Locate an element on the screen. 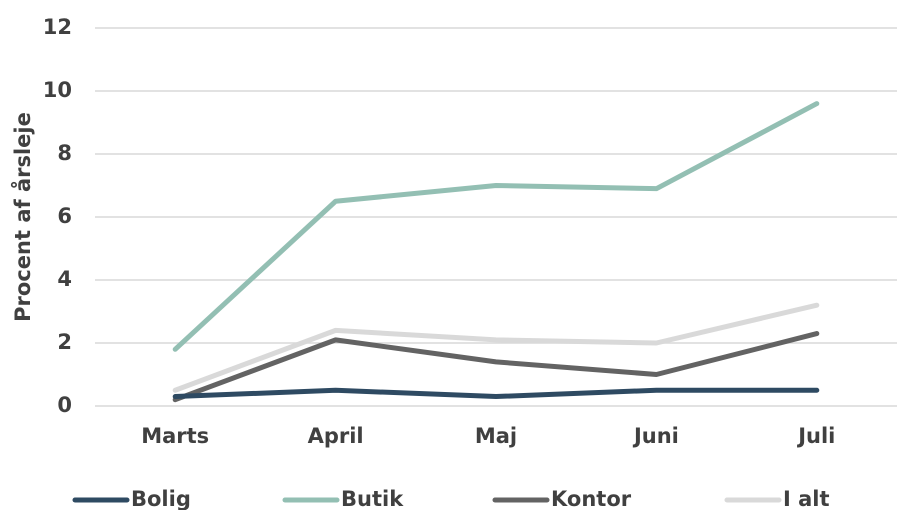  y-tick-label: 4 is located at coordinates (64, 279).